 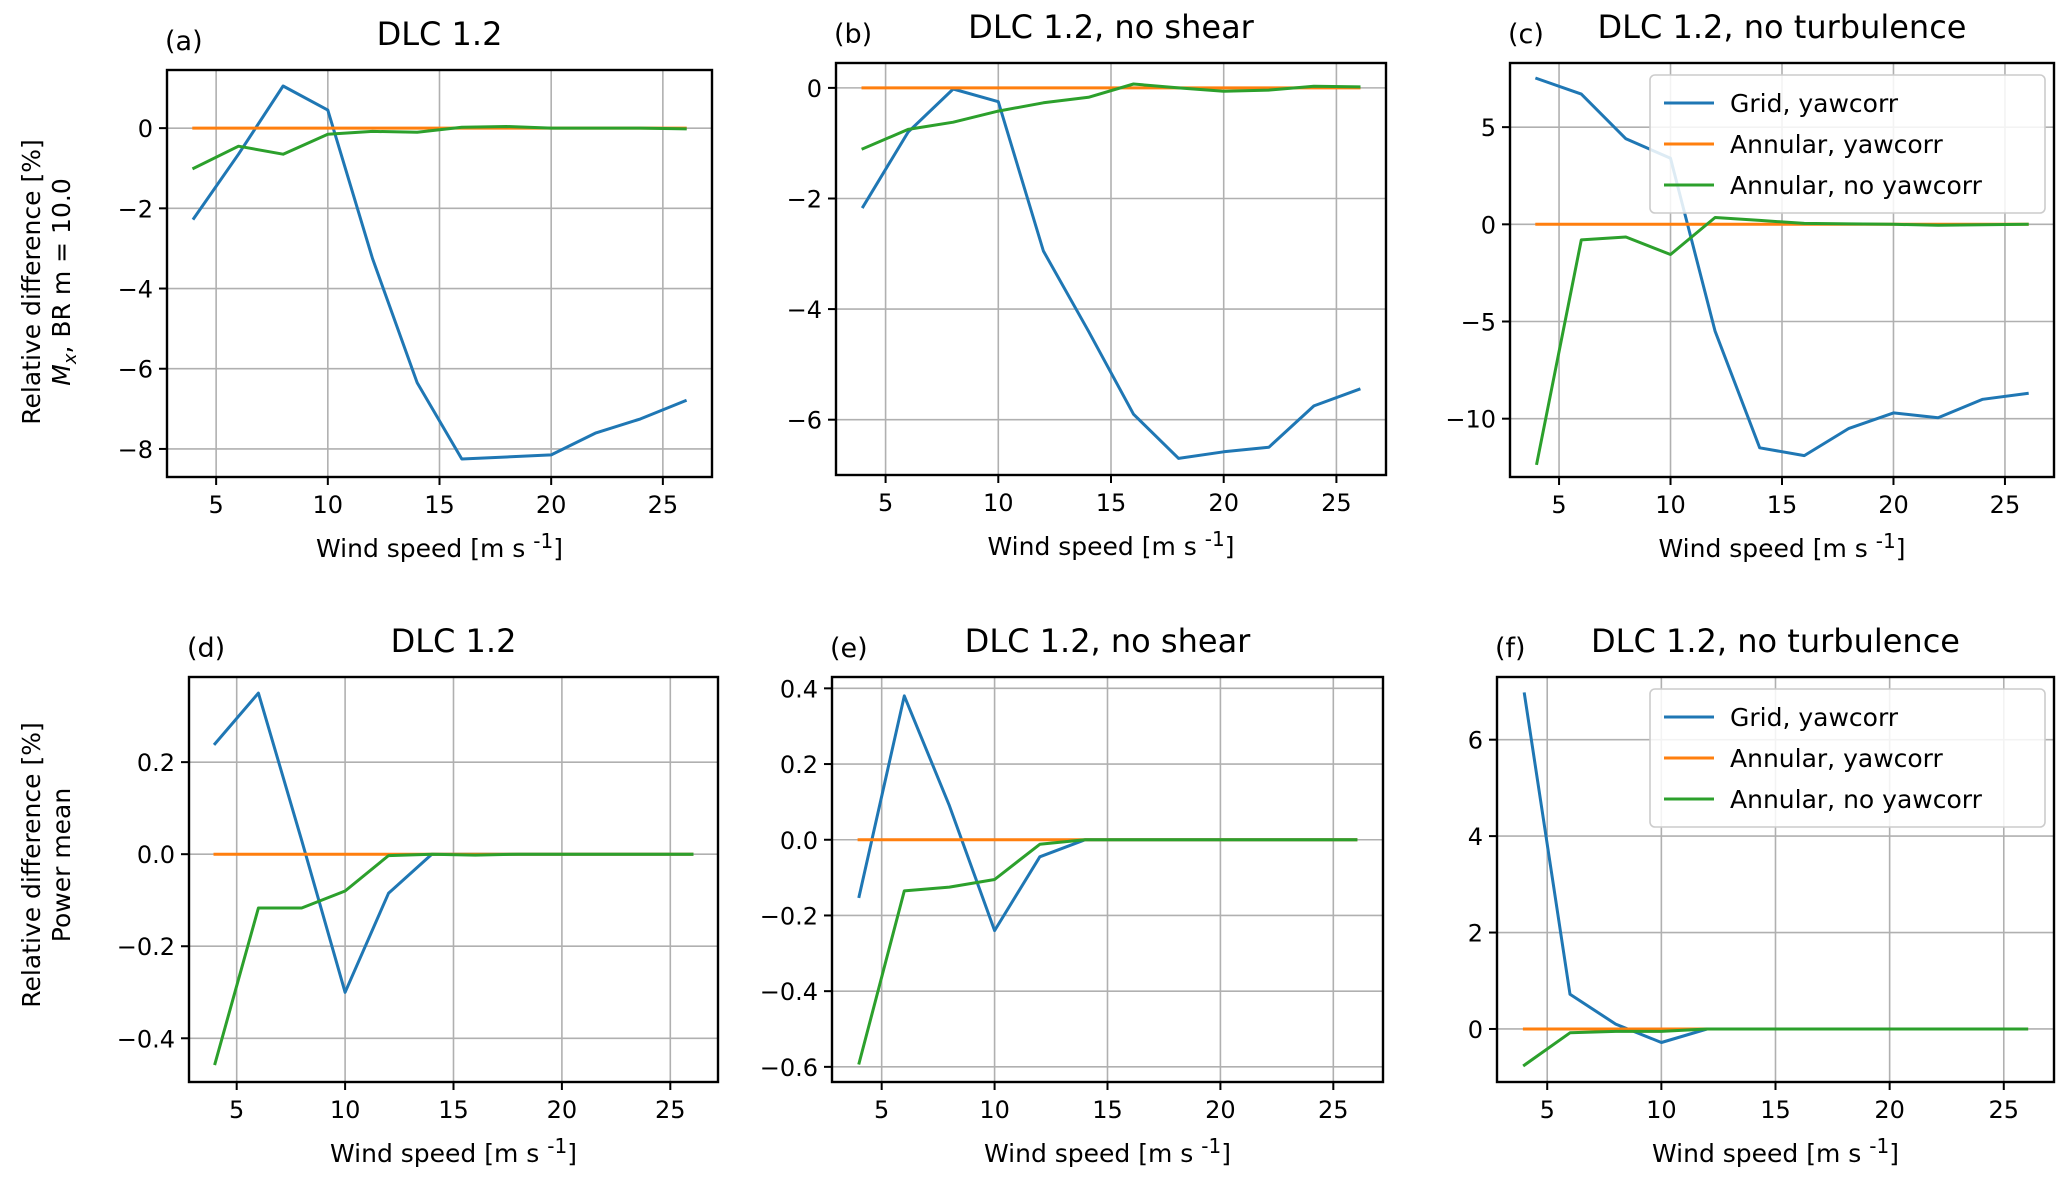 What do you see at coordinates (799, 689) in the screenshot?
I see `y-tick-label: 0.4` at bounding box center [799, 689].